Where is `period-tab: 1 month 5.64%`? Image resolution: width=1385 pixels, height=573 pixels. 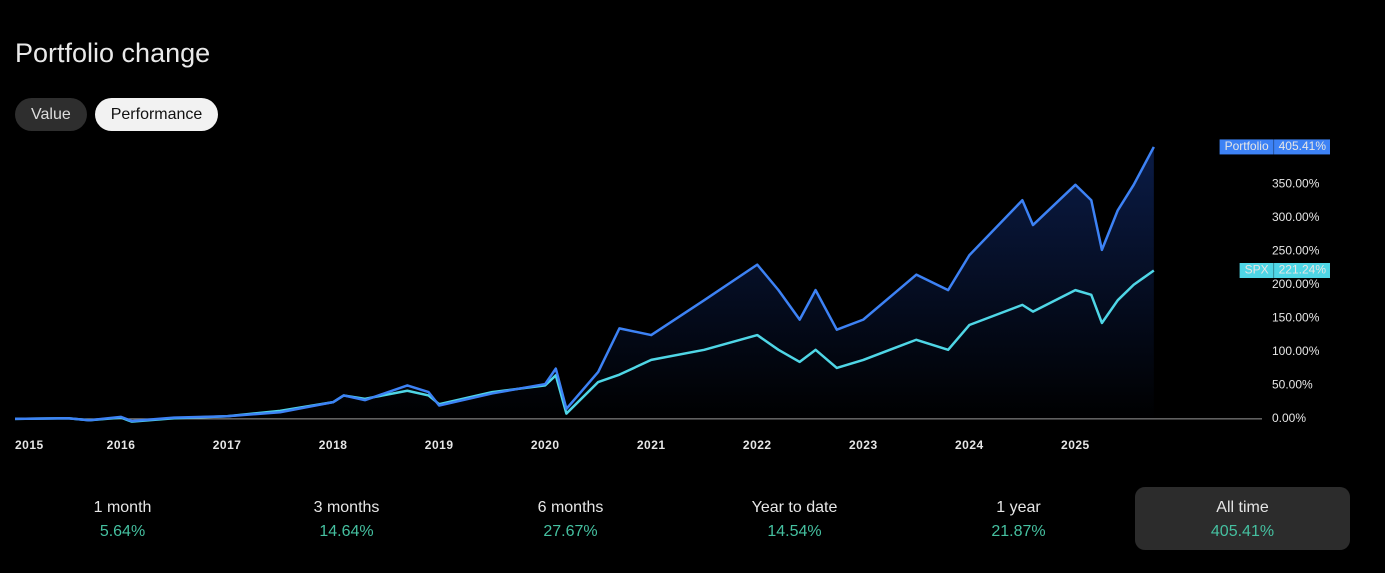
period-tab: 1 month 5.64% is located at coordinates (122, 518).